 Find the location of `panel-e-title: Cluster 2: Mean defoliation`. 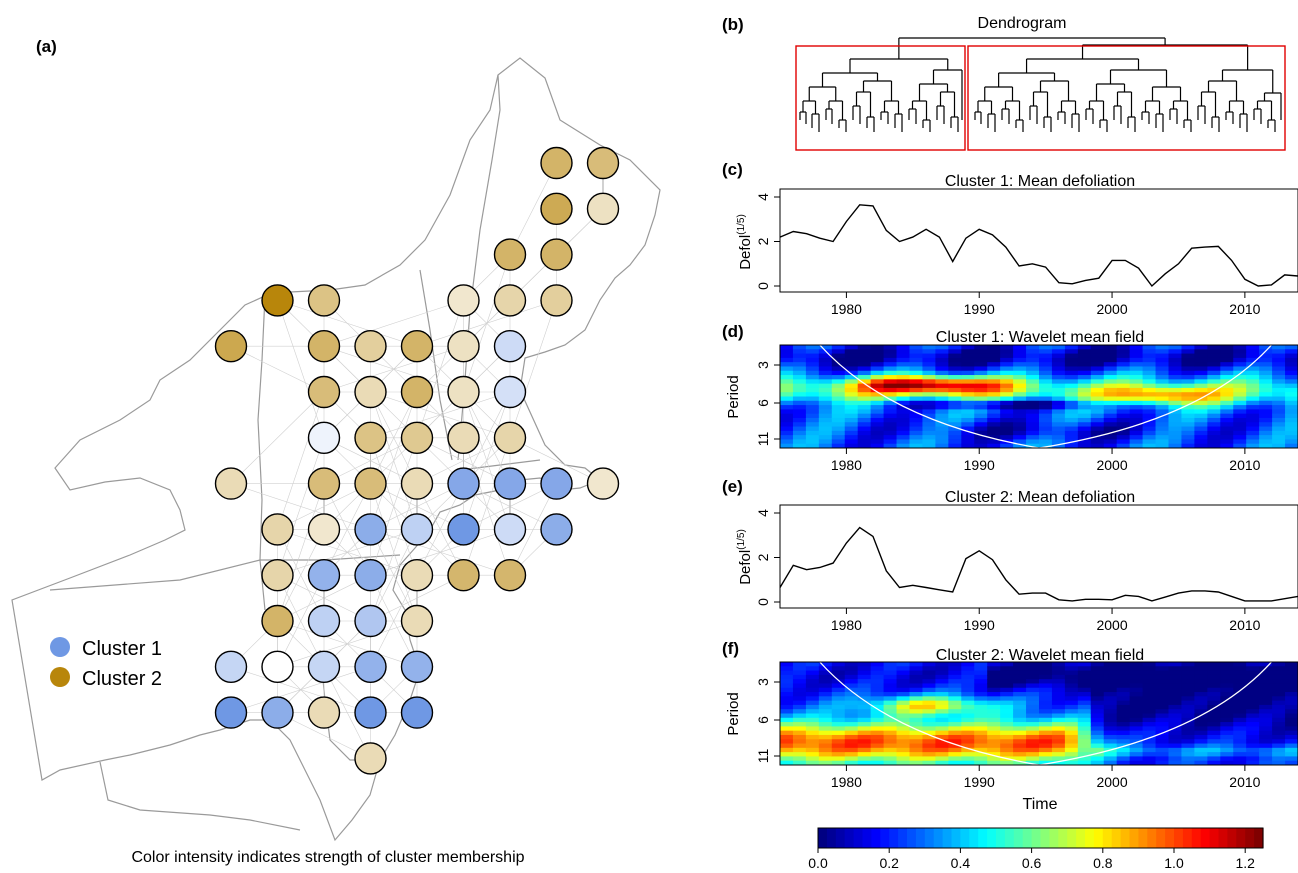

panel-e-title: Cluster 2: Mean defoliation is located at coordinates (1040, 497).